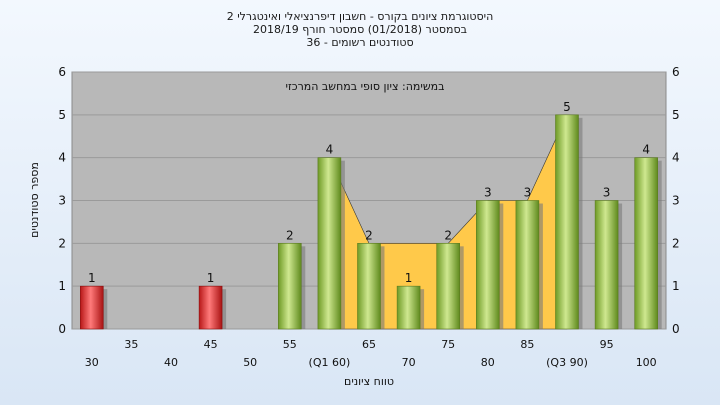  What do you see at coordinates (527, 344) in the screenshot?
I see `x-tick-label: 85` at bounding box center [527, 344].